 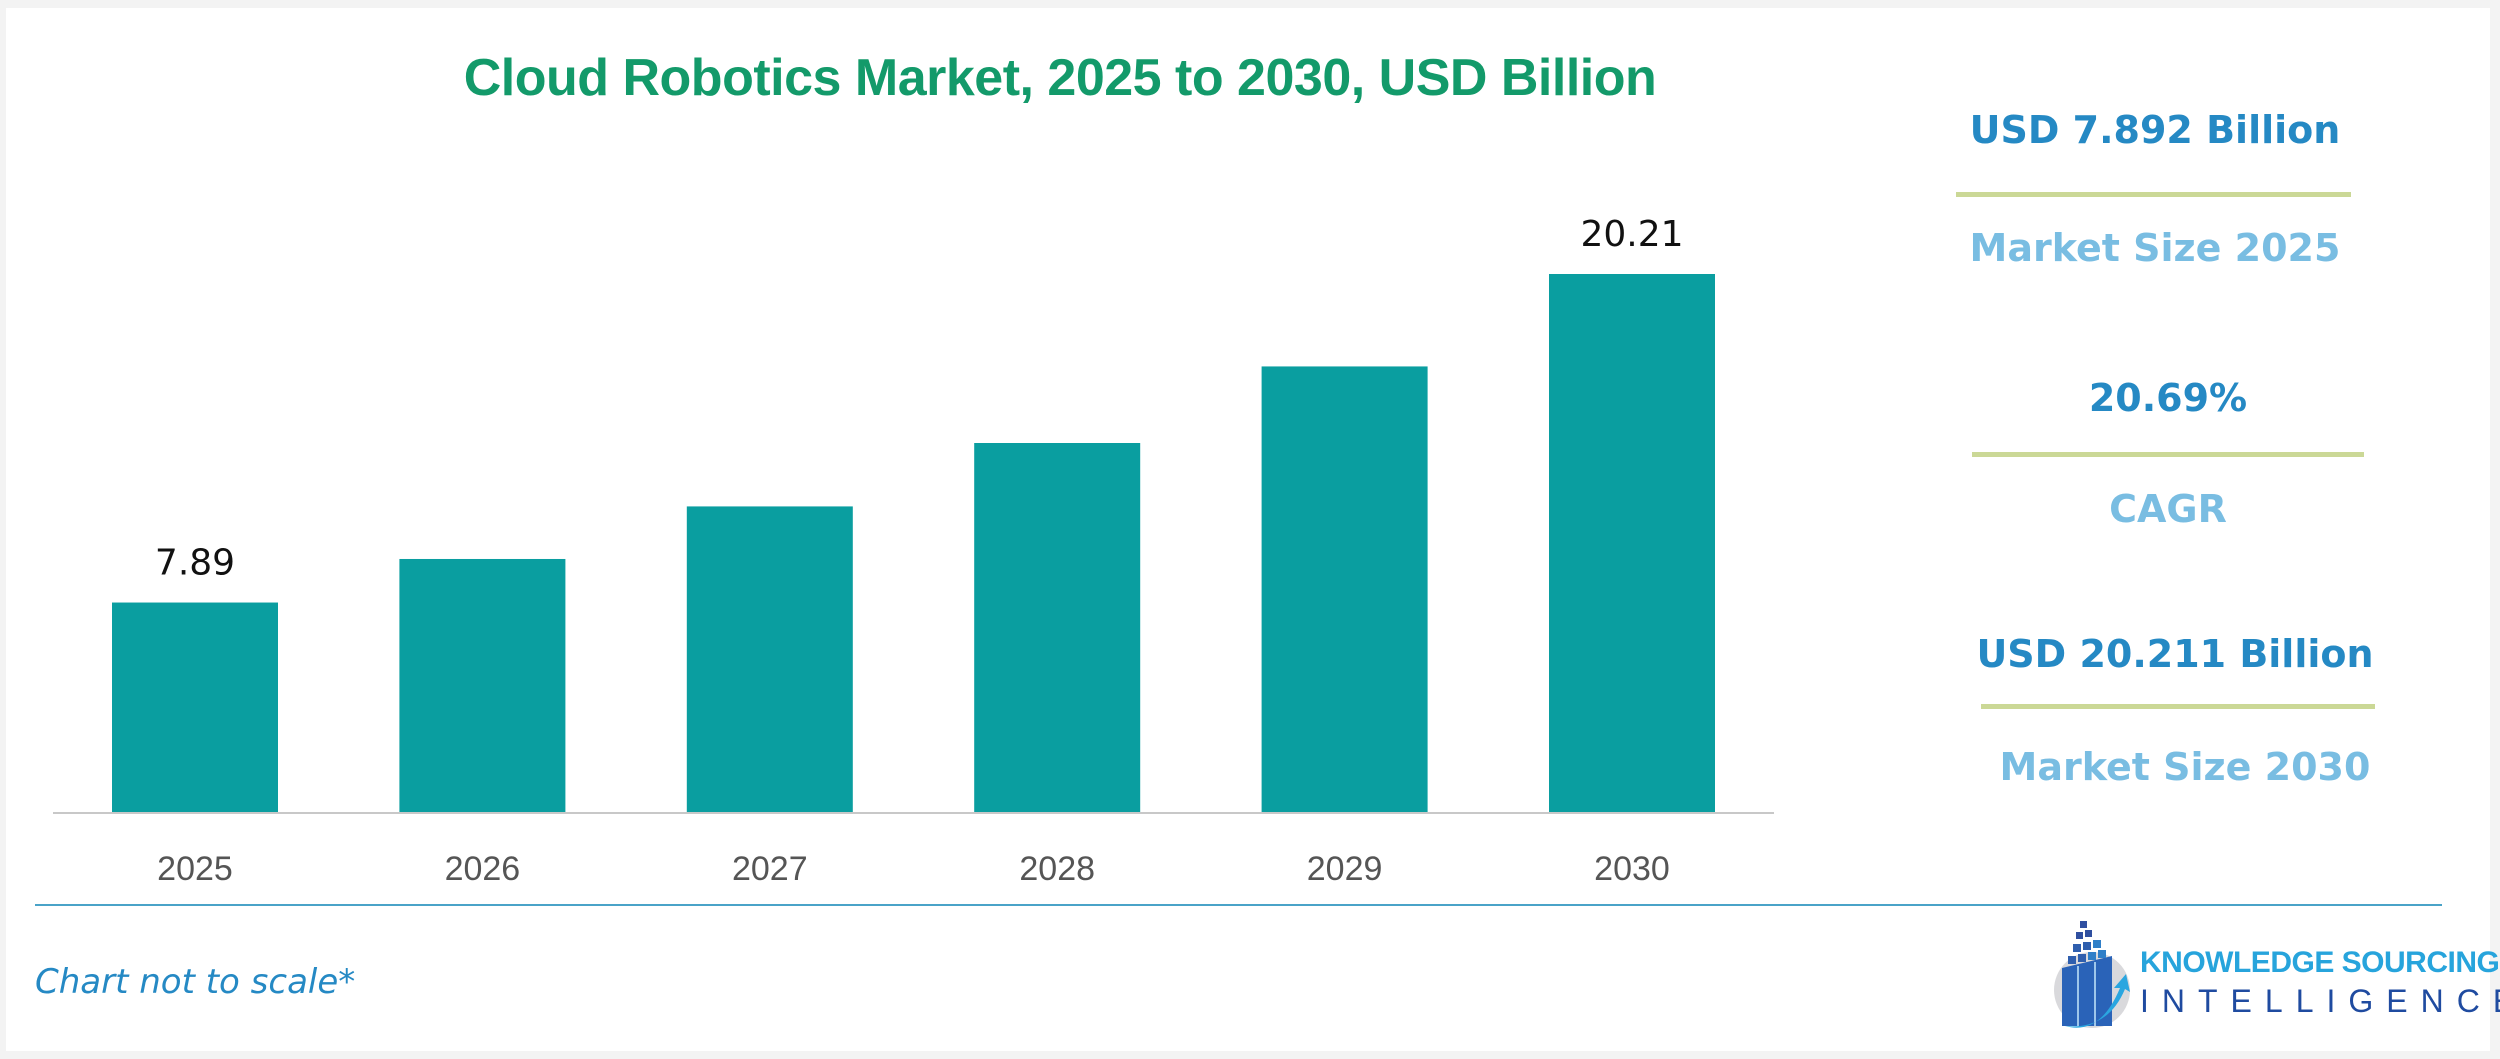 I want to click on bar-2029, so click(x=1344, y=589).